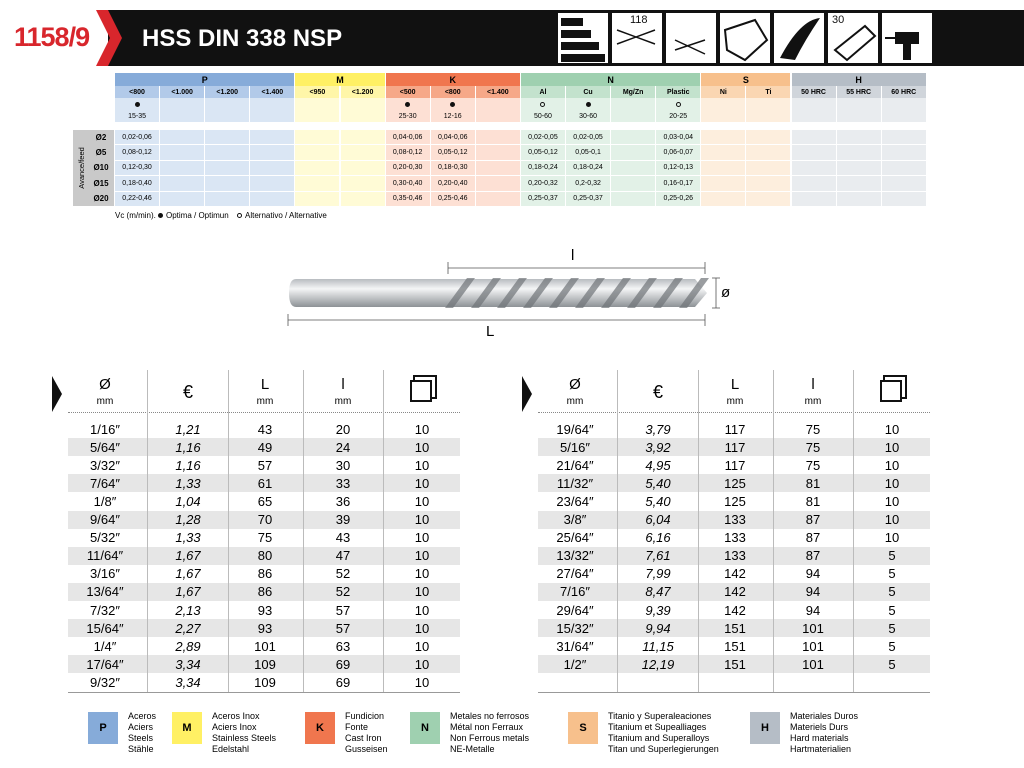 The height and width of the screenshot is (768, 1024). Describe the element at coordinates (265, 682) in the screenshot. I see `cell: 109` at that location.